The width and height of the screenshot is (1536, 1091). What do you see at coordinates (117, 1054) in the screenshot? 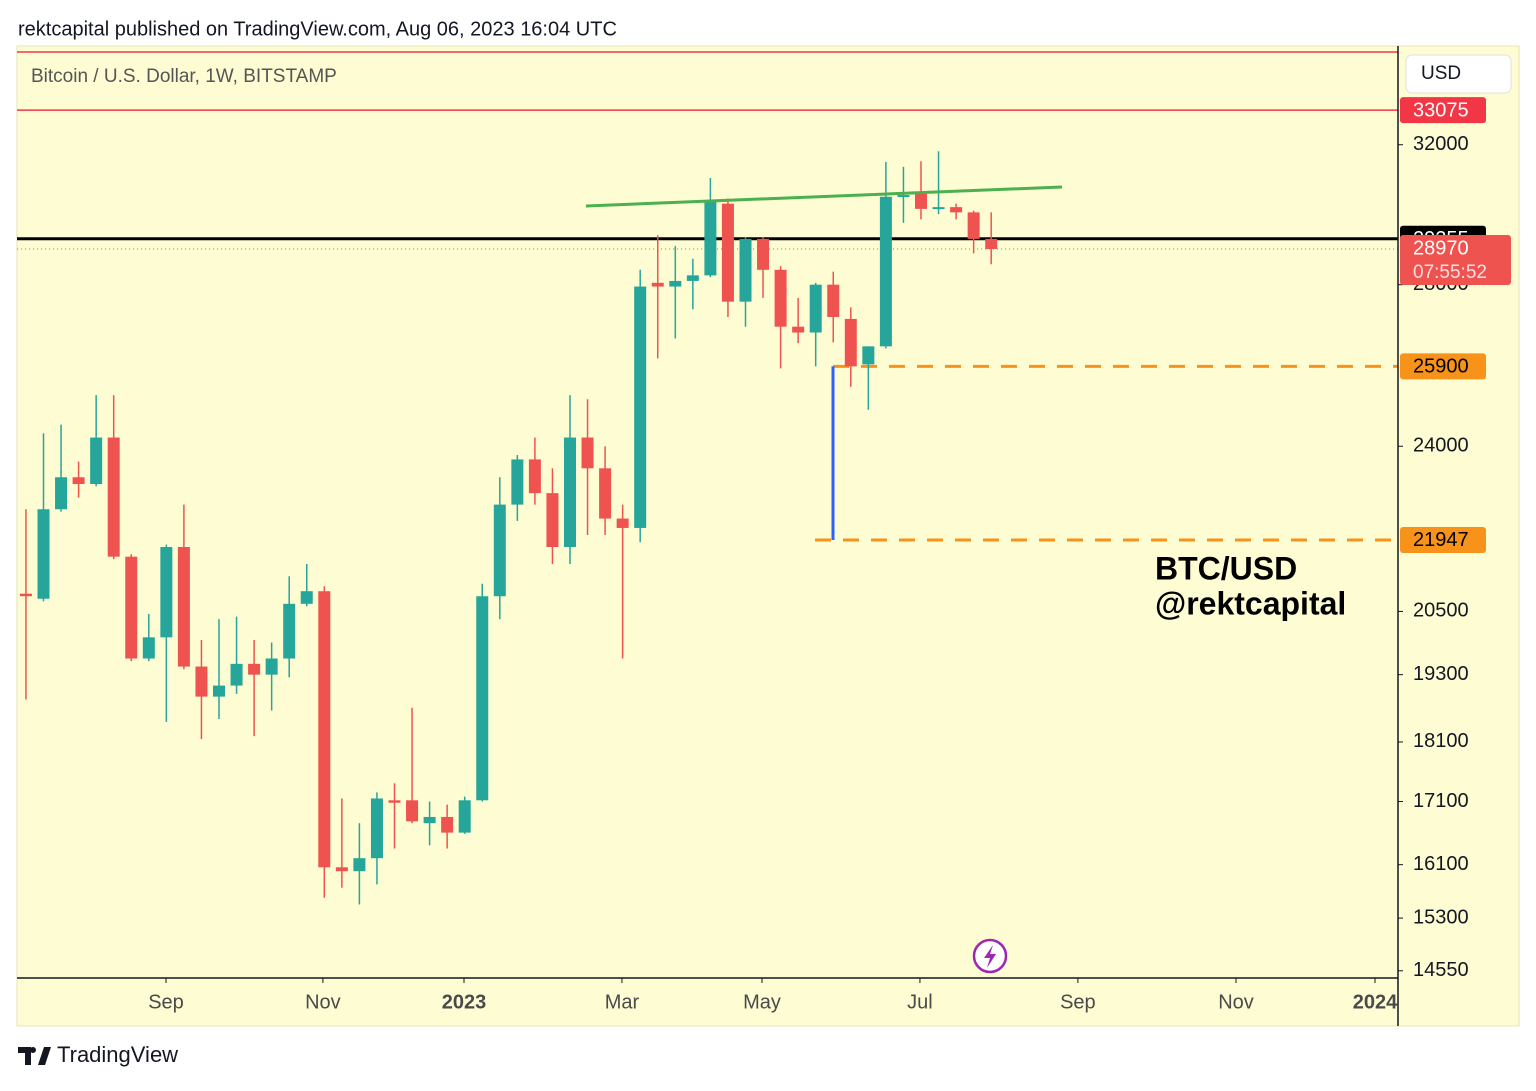
I see `footer-brand: TradingView` at bounding box center [117, 1054].